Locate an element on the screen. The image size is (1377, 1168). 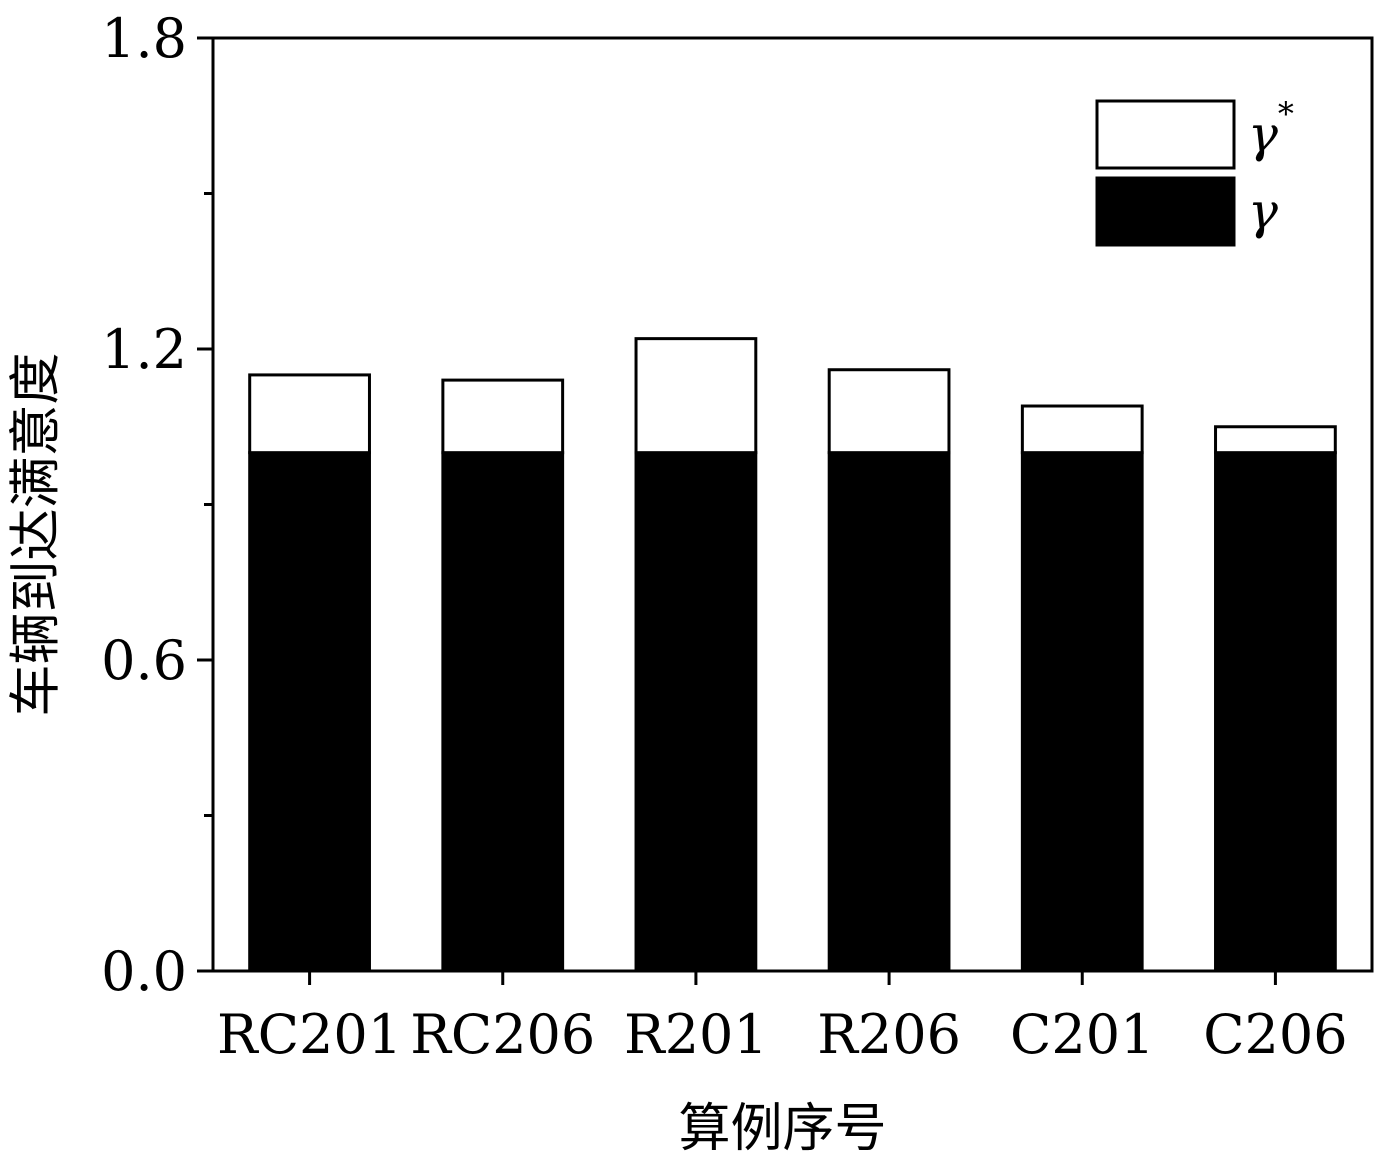
x-axis: RC201 RC206 R201 R206 C201 C206 is located at coordinates (782, 1018).